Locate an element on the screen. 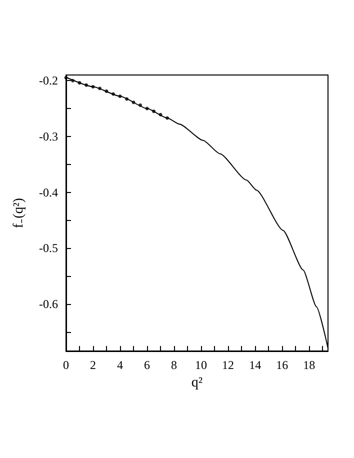  x-tick-label: 16 is located at coordinates (282, 365).